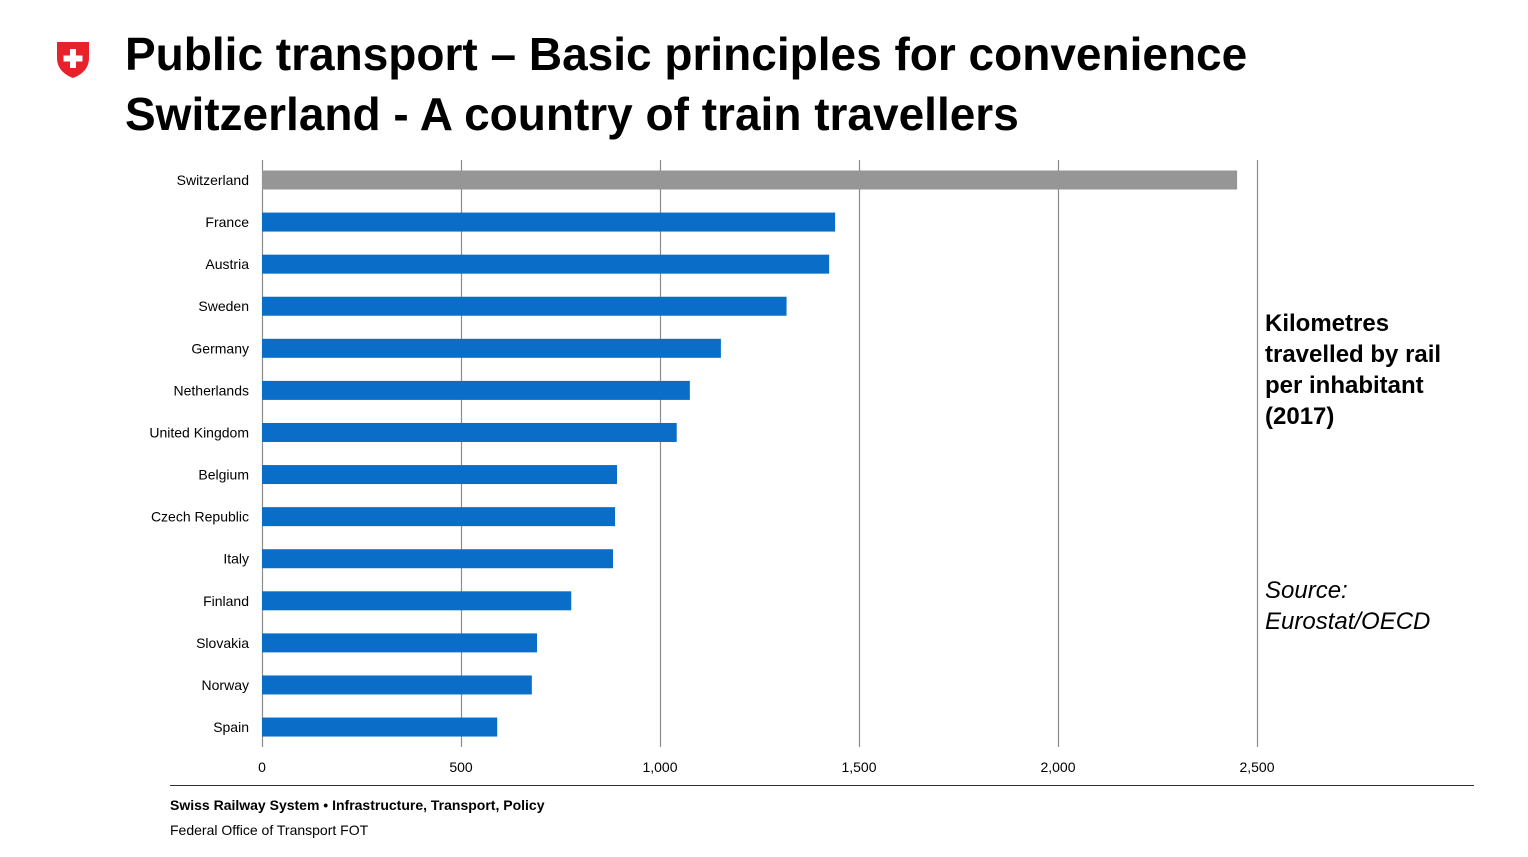 The width and height of the screenshot is (1528, 857). I want to click on bar-belgium, so click(440, 475).